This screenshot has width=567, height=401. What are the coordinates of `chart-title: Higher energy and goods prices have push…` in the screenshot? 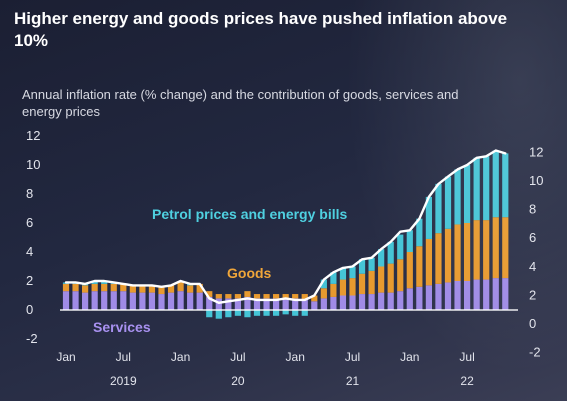 It's located at (261, 29).